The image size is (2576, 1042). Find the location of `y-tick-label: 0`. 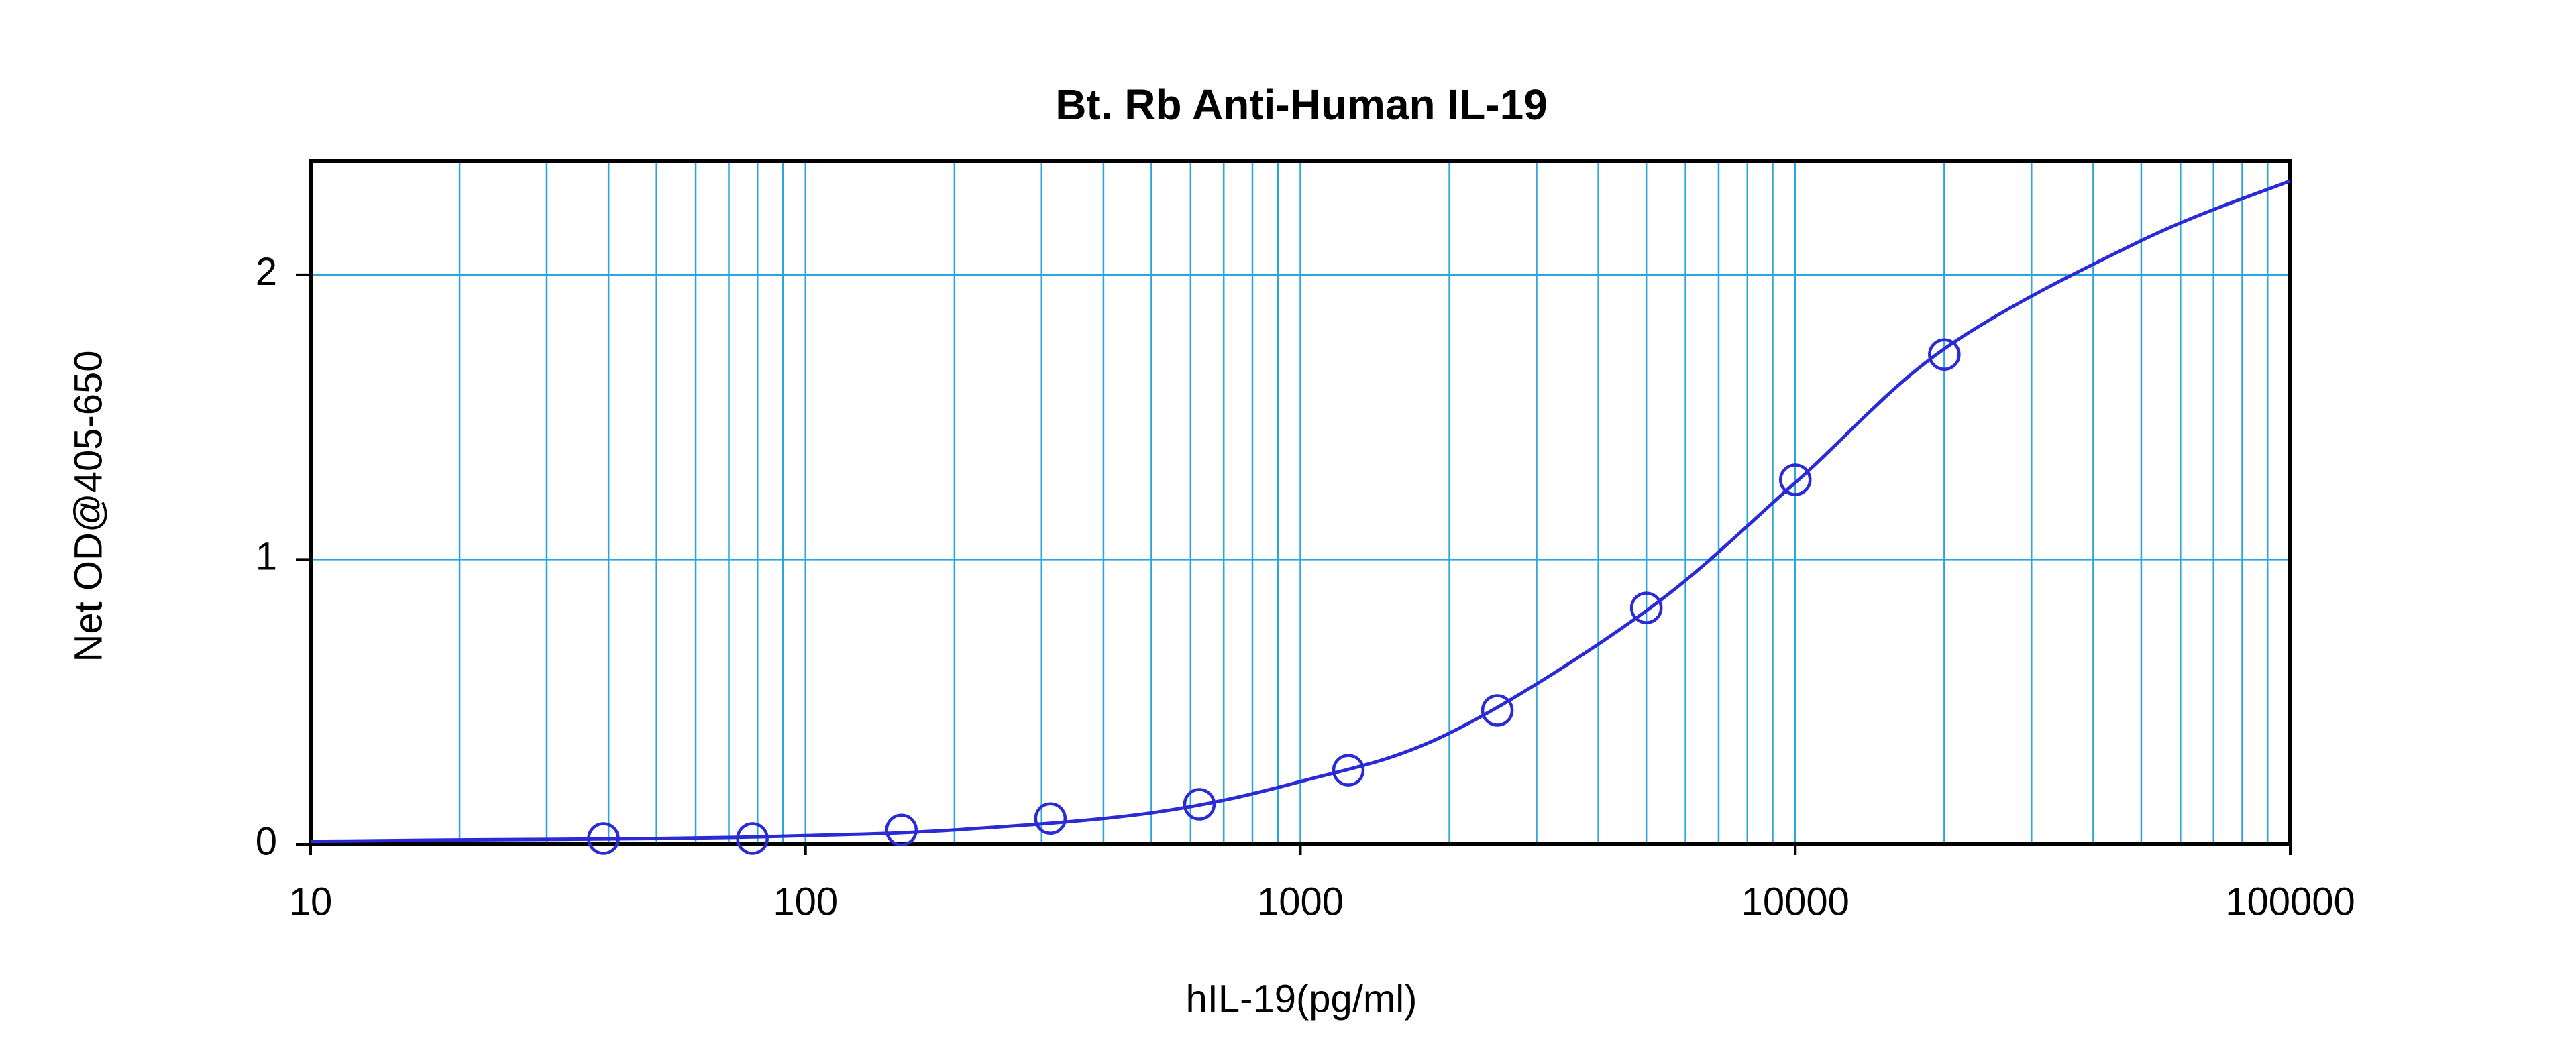

y-tick-label: 0 is located at coordinates (266, 841).